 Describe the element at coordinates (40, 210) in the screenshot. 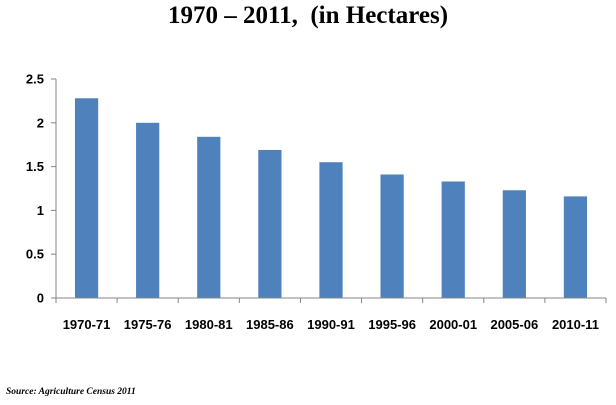

I see `y-tick-label: 1` at that location.